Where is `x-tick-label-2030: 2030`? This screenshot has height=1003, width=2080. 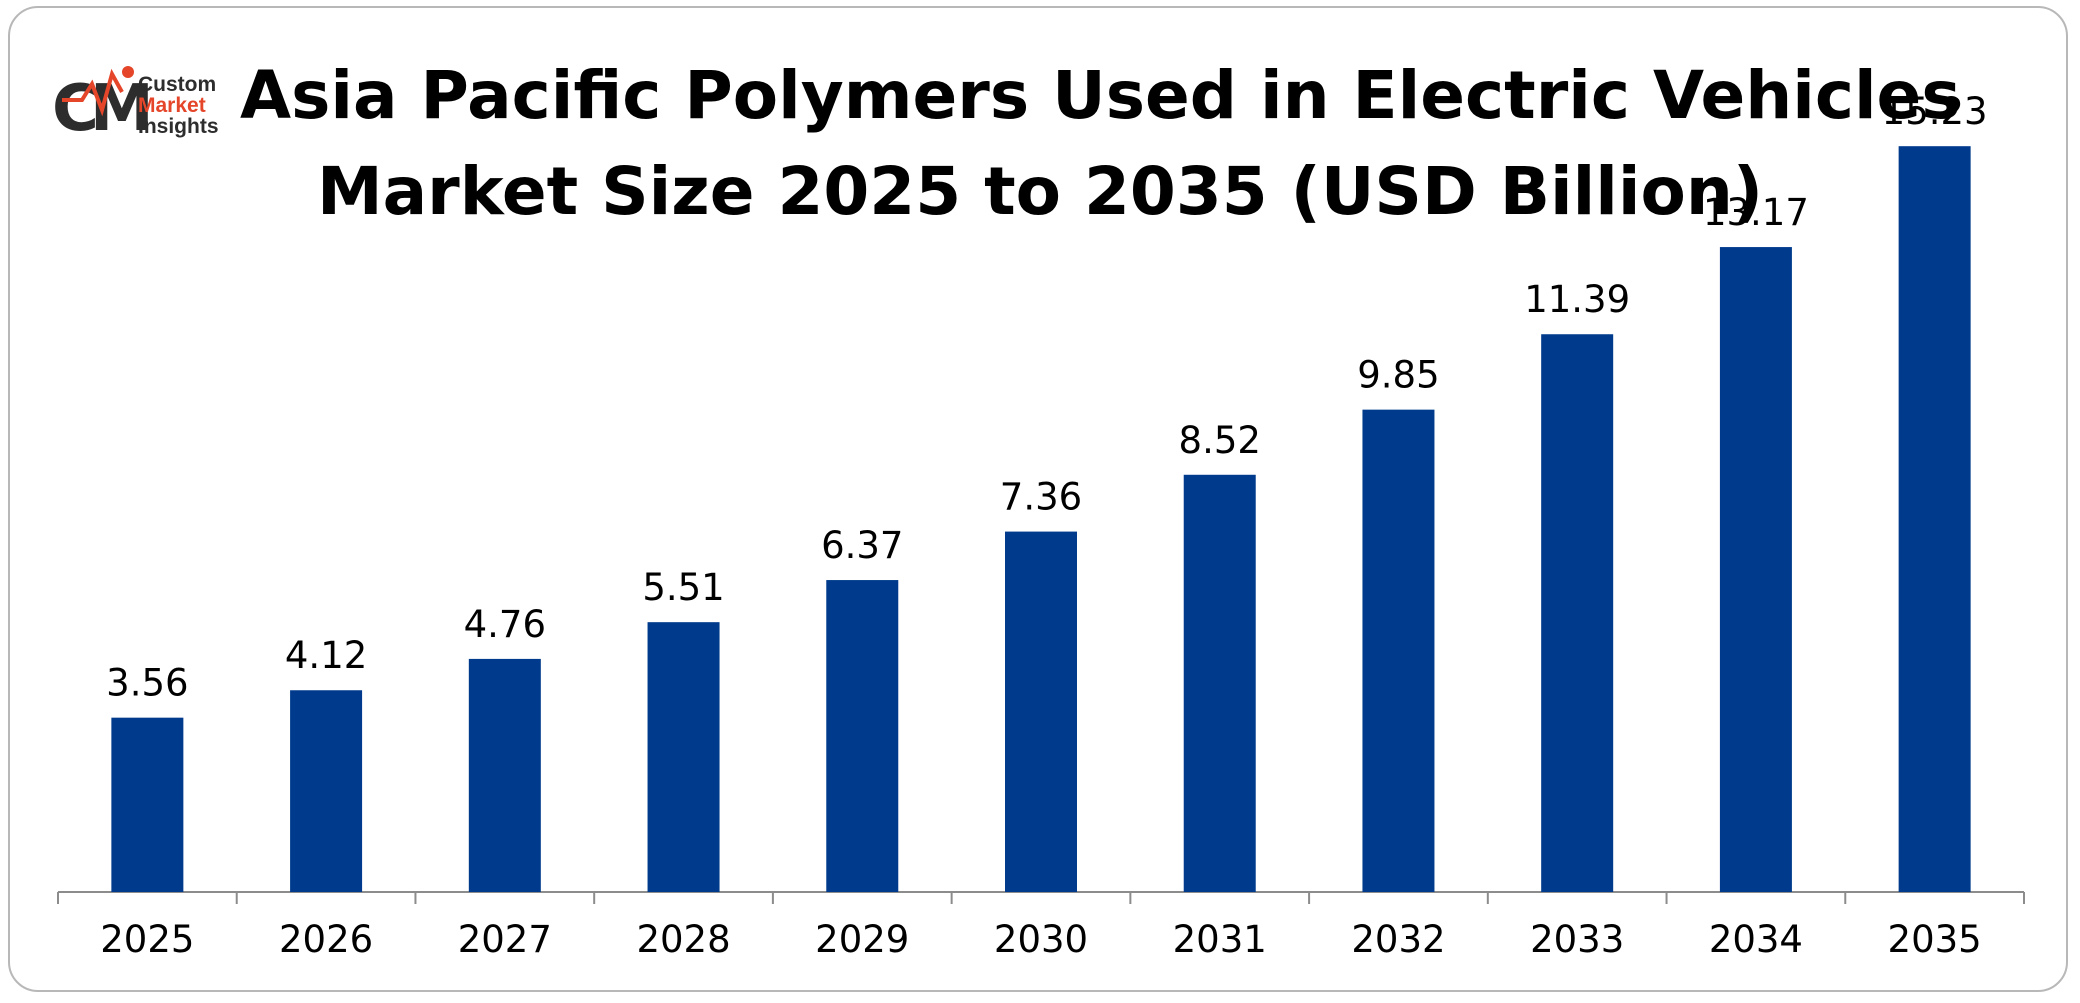 x-tick-label-2030: 2030 is located at coordinates (1041, 939).